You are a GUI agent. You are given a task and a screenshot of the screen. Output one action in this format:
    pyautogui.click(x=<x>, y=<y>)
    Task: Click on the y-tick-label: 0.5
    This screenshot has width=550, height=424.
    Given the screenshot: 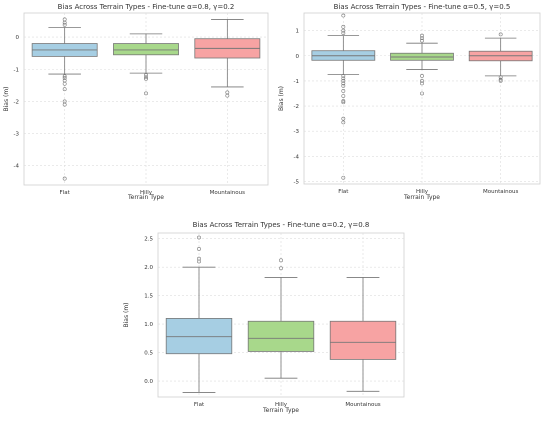 What is the action you would take?
    pyautogui.click(x=148, y=354)
    